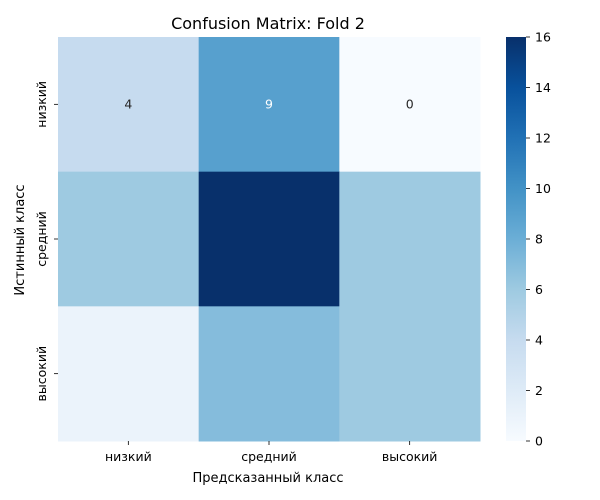  I want to click on x-tick-label: высокий, so click(410, 456).